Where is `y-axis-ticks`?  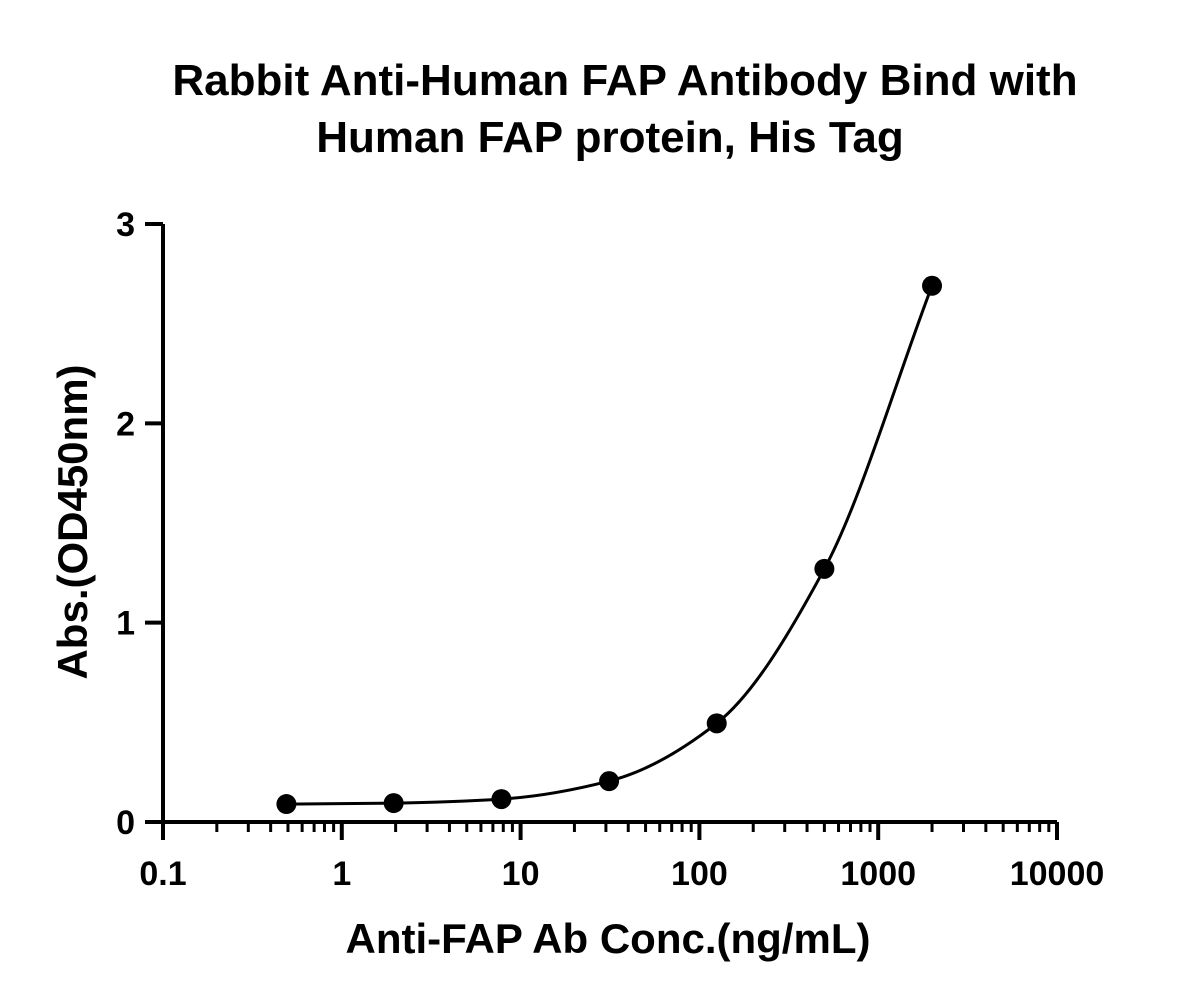
y-axis-ticks is located at coordinates (154, 523).